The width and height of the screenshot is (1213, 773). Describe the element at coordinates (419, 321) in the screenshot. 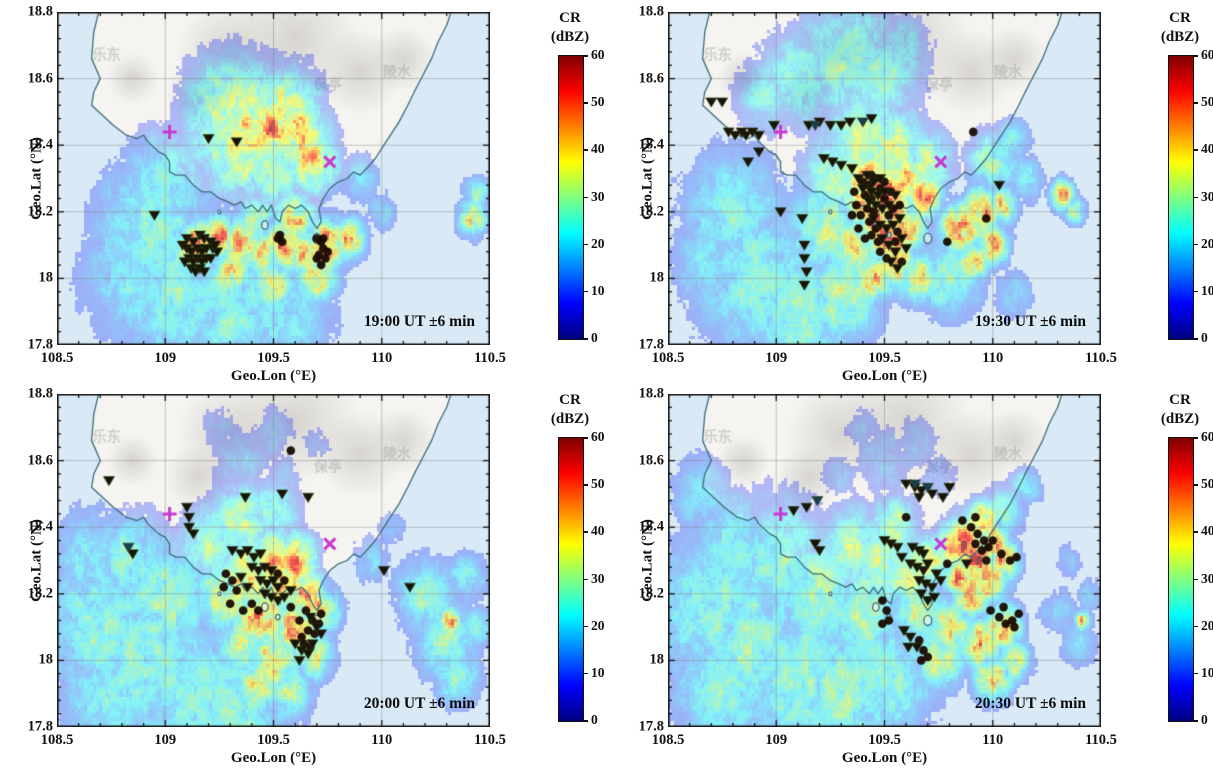

I see `time-badge: 19:00 UT ±6 min` at that location.